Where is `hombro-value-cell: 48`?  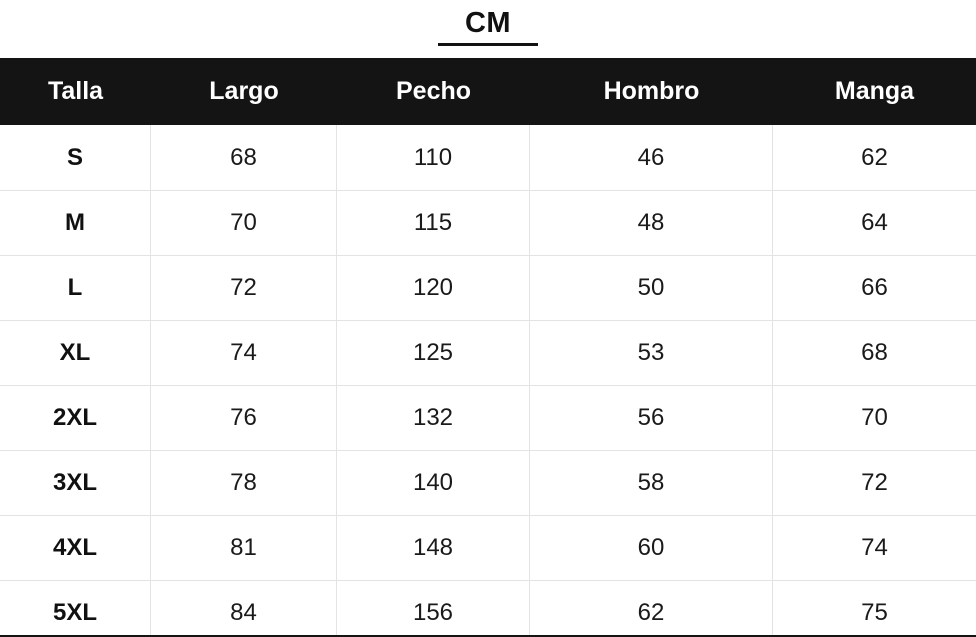
hombro-value-cell: 48 is located at coordinates (651, 223).